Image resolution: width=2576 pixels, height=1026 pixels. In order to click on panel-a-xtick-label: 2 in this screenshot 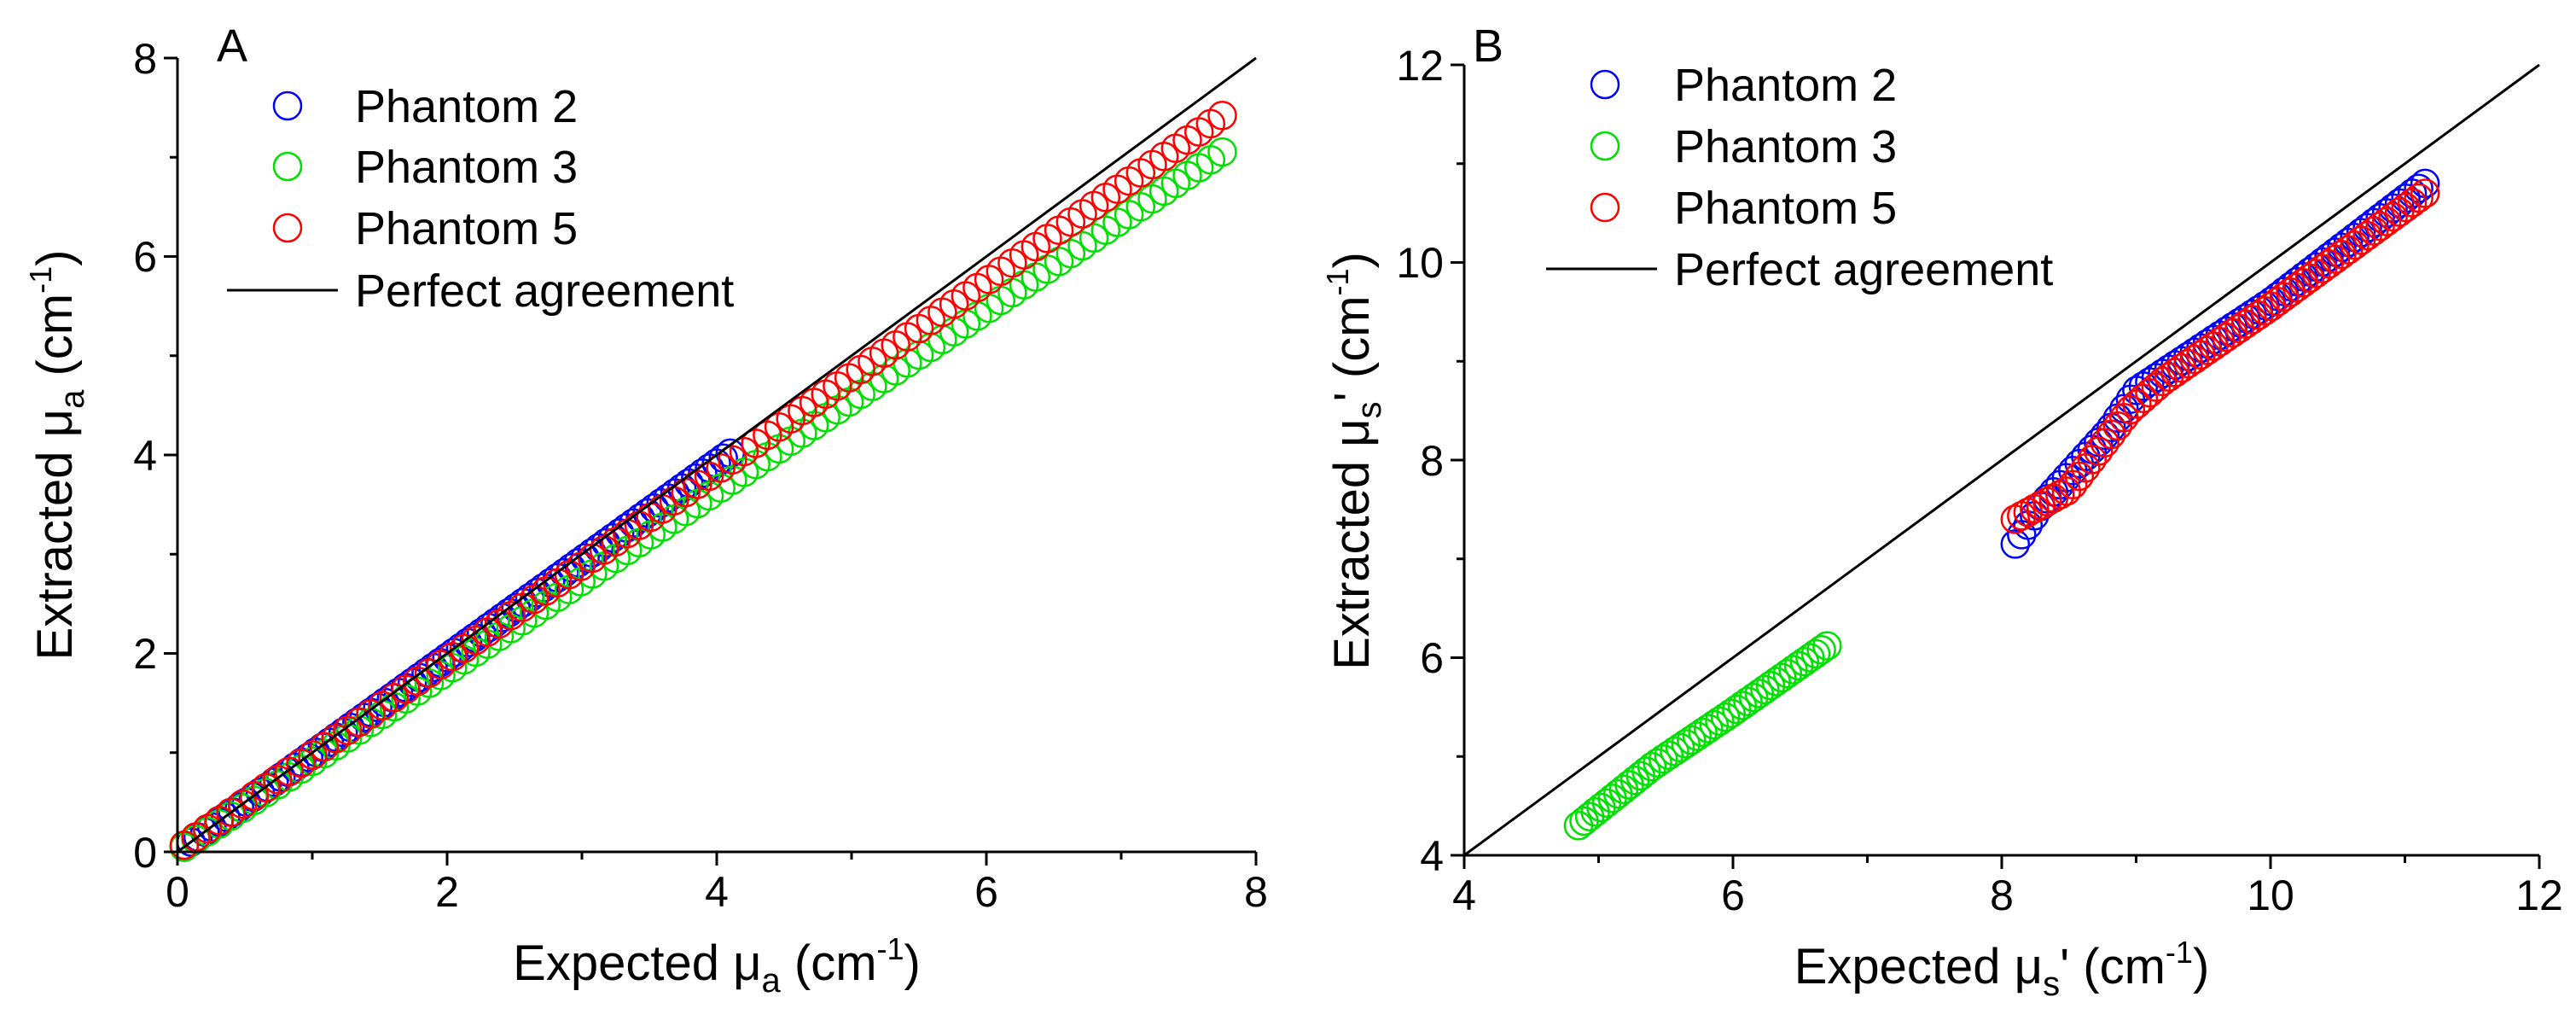, I will do `click(447, 892)`.